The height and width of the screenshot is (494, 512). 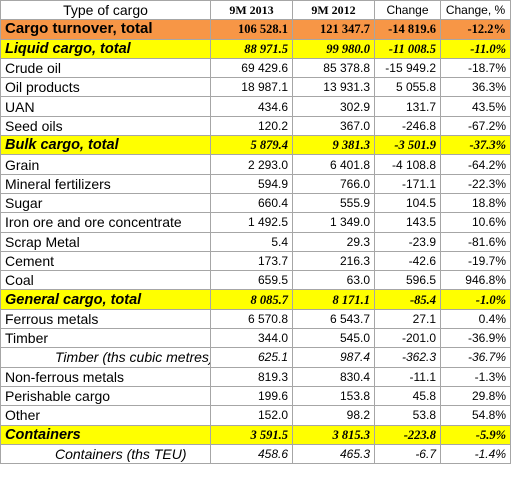 What do you see at coordinates (407, 68) in the screenshot?
I see `change-cell: -15 949.2` at bounding box center [407, 68].